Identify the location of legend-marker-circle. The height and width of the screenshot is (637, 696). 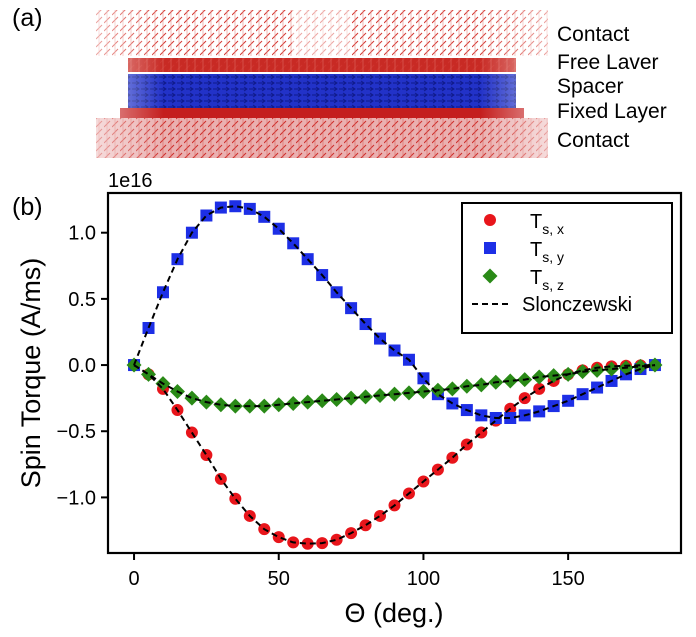
(490, 220).